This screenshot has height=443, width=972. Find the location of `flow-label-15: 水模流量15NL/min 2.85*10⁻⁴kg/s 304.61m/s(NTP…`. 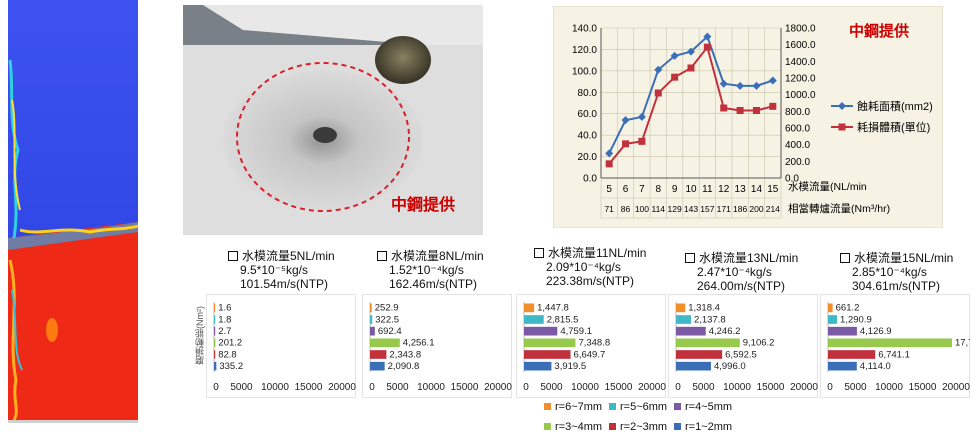

flow-label-15: 水模流量15NL/min 2.85*10⁻⁴kg/s 304.61m/s(NTP… is located at coordinates (896, 272).